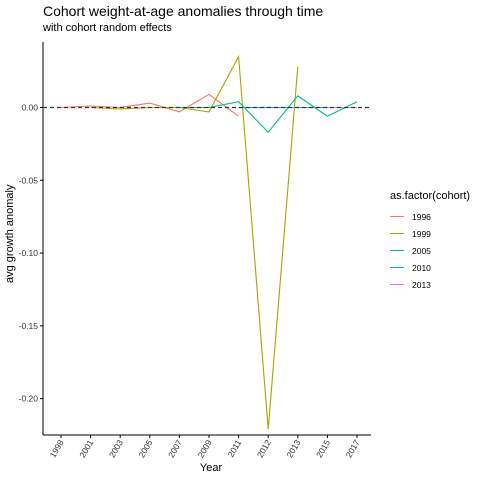  Describe the element at coordinates (264, 449) in the screenshot. I see `x-tick-label: 2012` at that location.